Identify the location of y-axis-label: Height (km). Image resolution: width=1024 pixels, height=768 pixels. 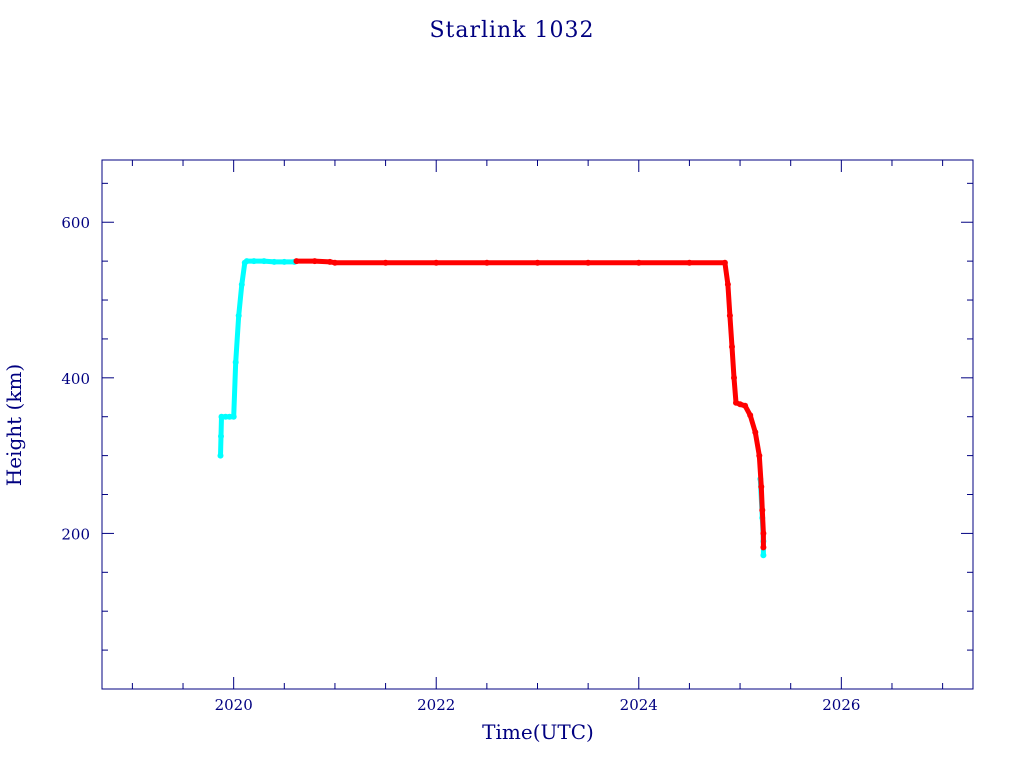
(14, 425).